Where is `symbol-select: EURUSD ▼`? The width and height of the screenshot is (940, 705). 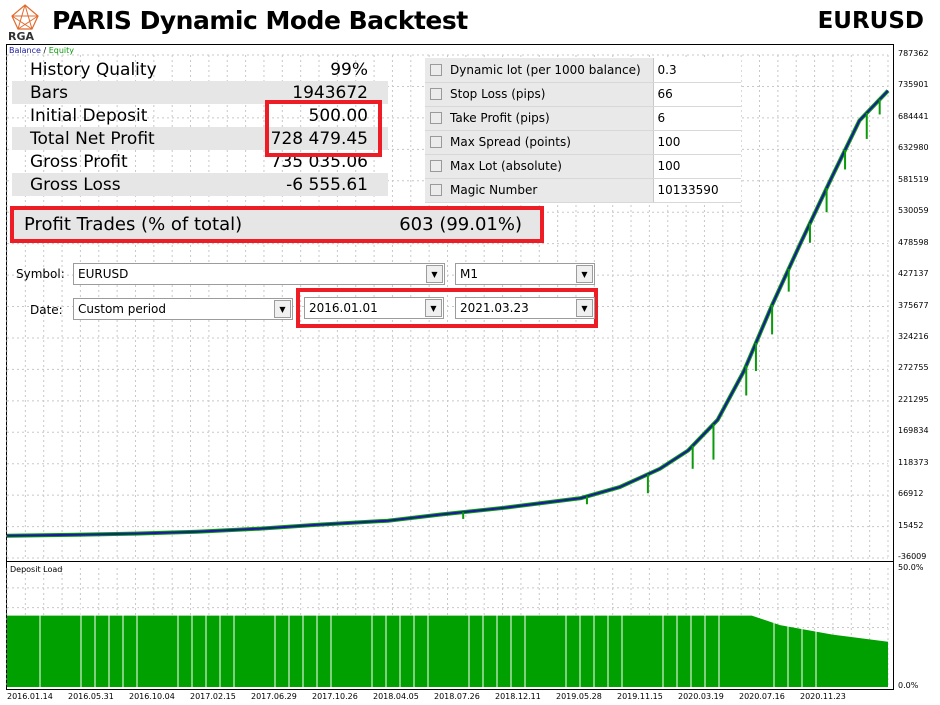 symbol-select: EURUSD ▼ is located at coordinates (259, 274).